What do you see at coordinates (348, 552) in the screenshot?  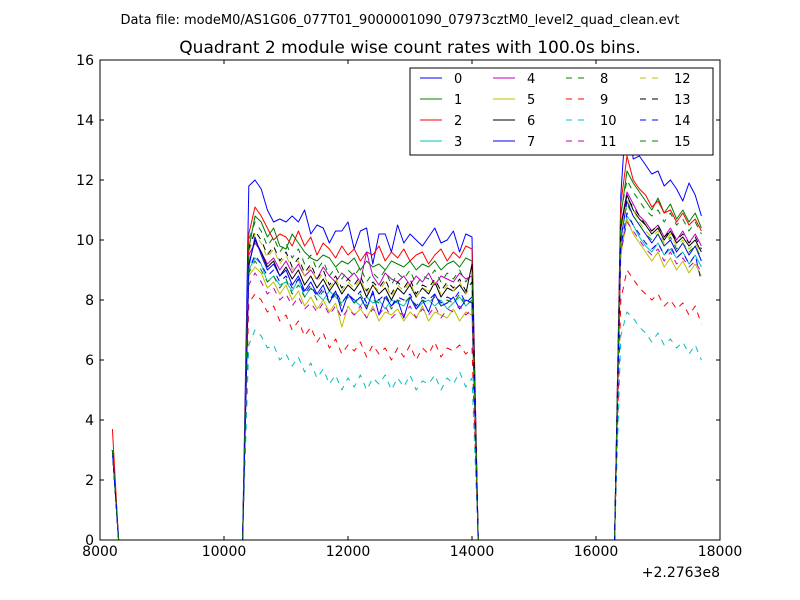 I see `x-tick-label: 12000` at bounding box center [348, 552].